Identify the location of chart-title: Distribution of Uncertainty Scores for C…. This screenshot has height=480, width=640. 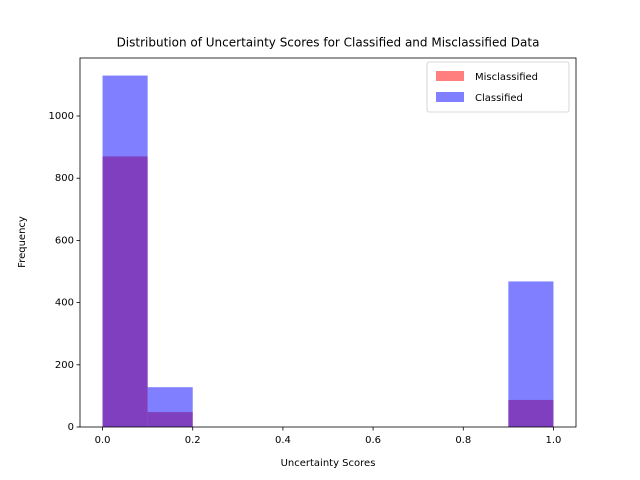
(328, 43).